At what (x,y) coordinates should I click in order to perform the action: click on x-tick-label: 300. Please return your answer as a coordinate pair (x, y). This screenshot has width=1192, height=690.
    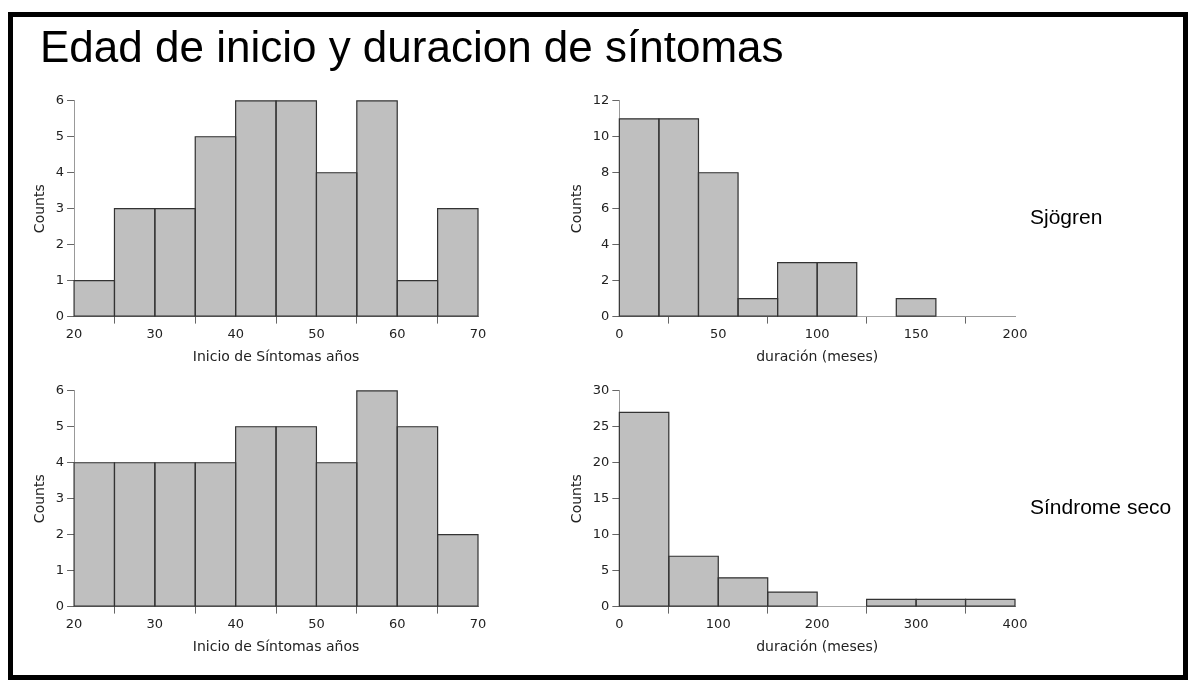
    Looking at the image, I should click on (916, 623).